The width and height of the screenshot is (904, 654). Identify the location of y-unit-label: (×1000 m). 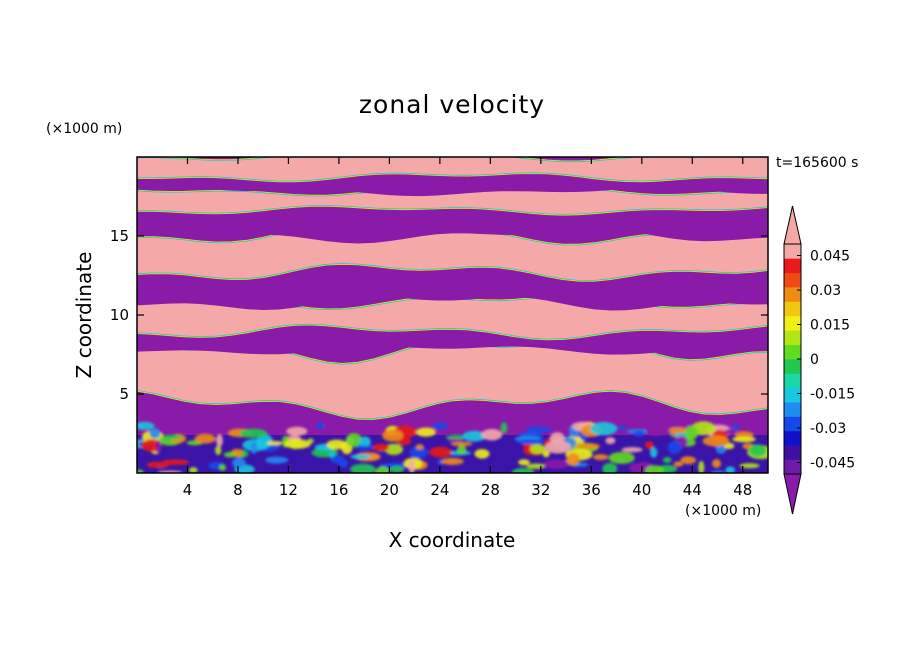
(84, 129).